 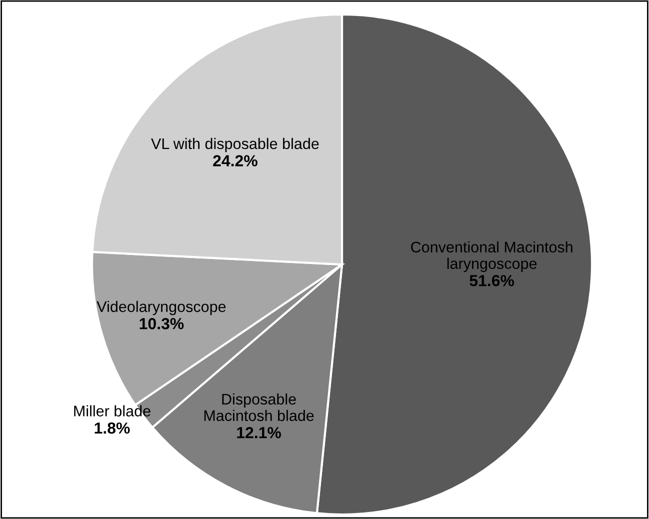 I want to click on slice-label: Disposable Macintosh blade, so click(x=259, y=407).